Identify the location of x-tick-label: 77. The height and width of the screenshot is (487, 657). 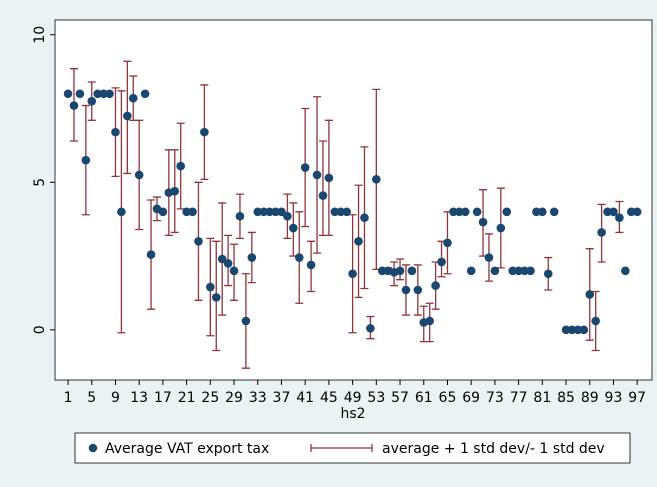
(519, 398).